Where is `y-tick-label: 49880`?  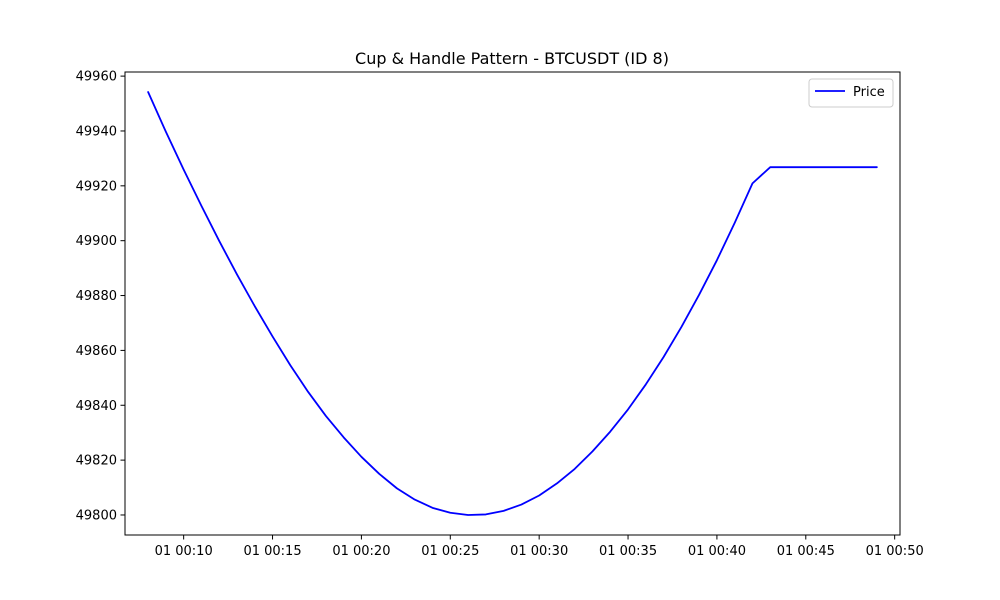
y-tick-label: 49880 is located at coordinates (96, 296).